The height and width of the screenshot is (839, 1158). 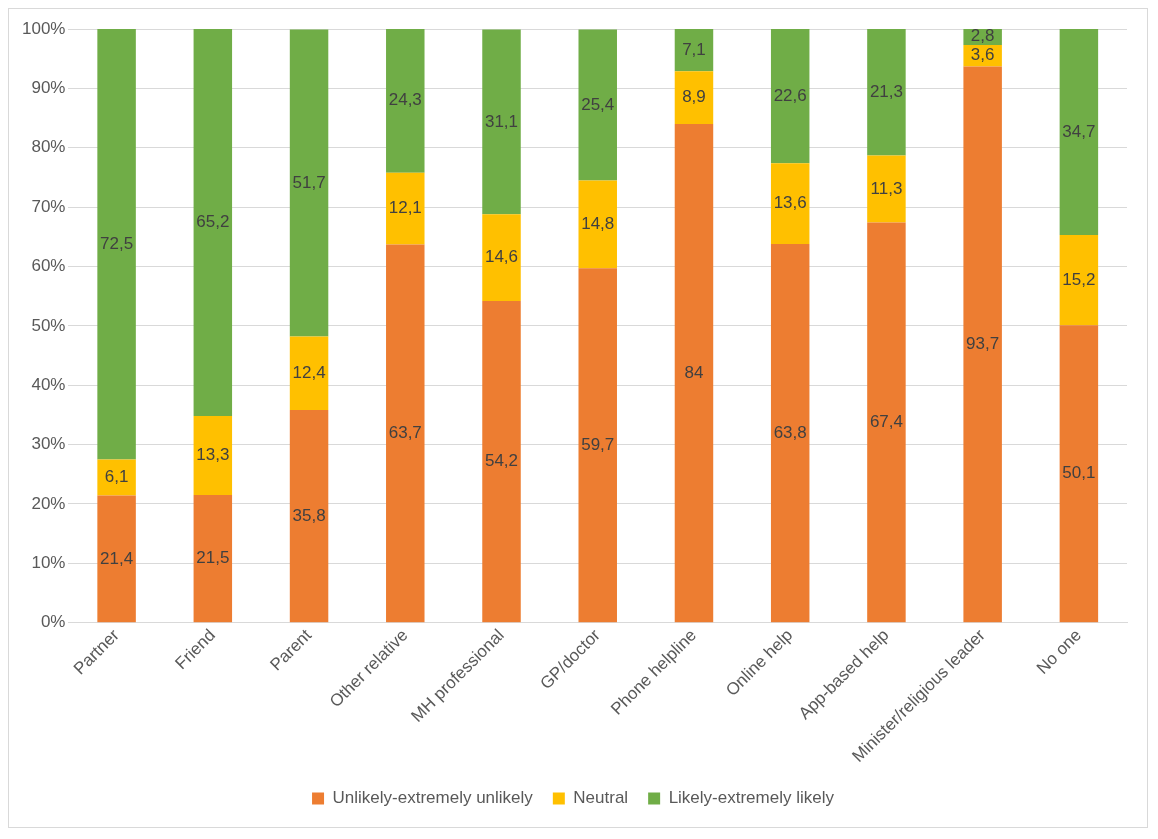 I want to click on legend-label: Neutral, so click(x=601, y=798).